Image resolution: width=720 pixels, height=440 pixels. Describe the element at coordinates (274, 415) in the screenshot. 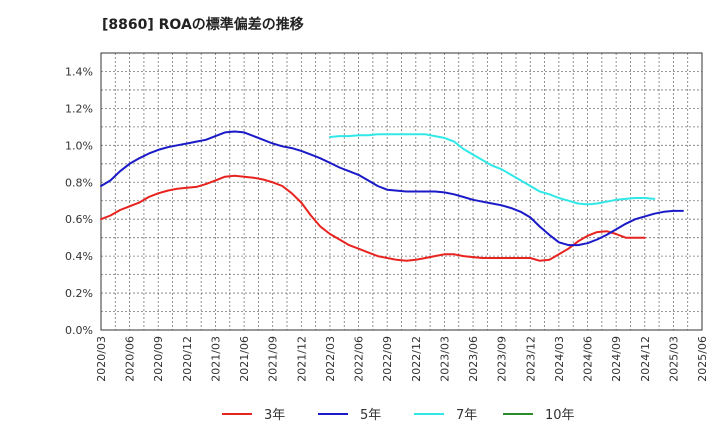

I see `legend-label-1: 3年` at that location.